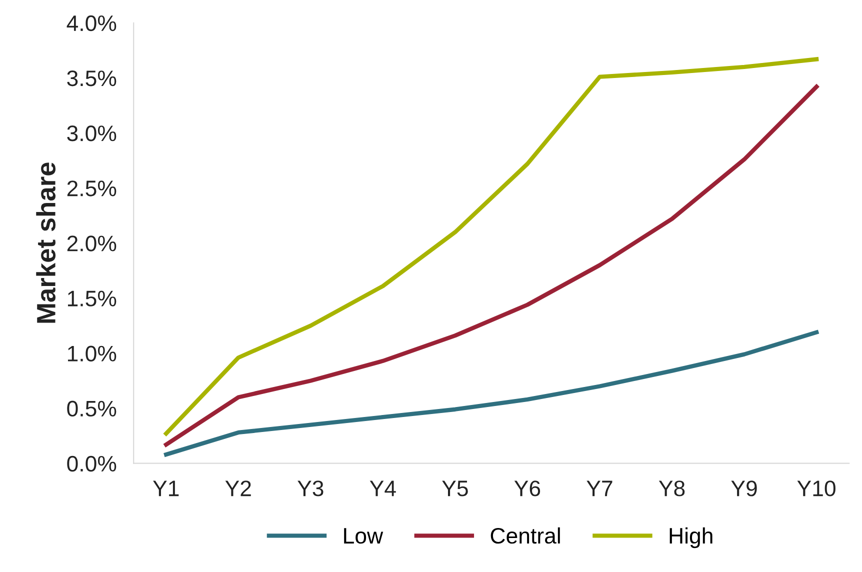 The height and width of the screenshot is (572, 862). I want to click on y-tick-label: 1.5%, so click(92, 298).